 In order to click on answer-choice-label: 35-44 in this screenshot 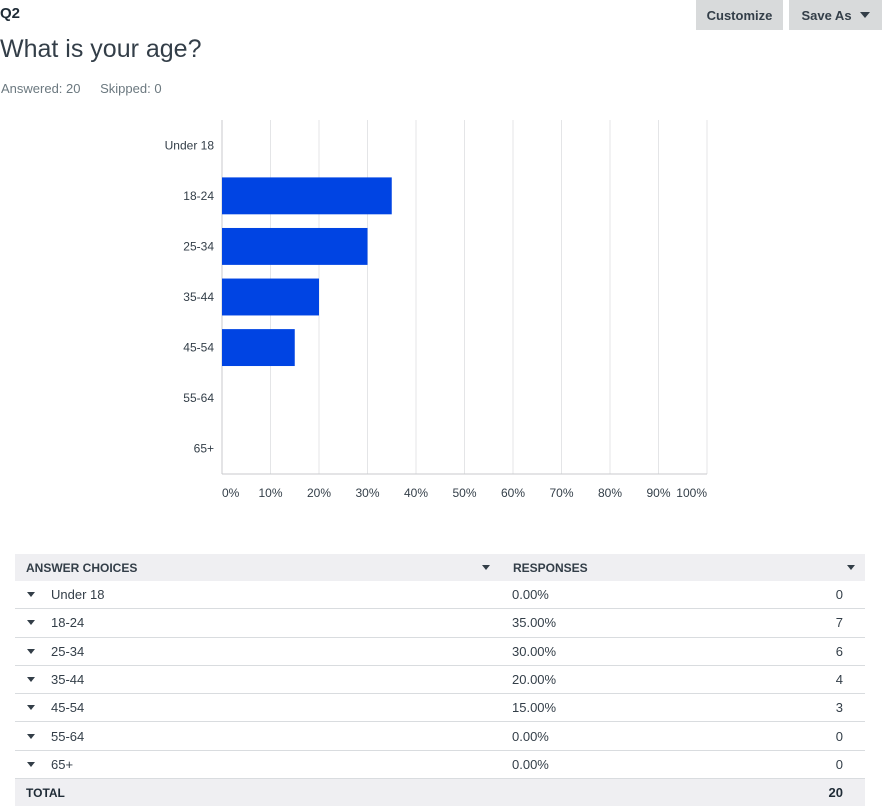, I will do `click(68, 680)`.